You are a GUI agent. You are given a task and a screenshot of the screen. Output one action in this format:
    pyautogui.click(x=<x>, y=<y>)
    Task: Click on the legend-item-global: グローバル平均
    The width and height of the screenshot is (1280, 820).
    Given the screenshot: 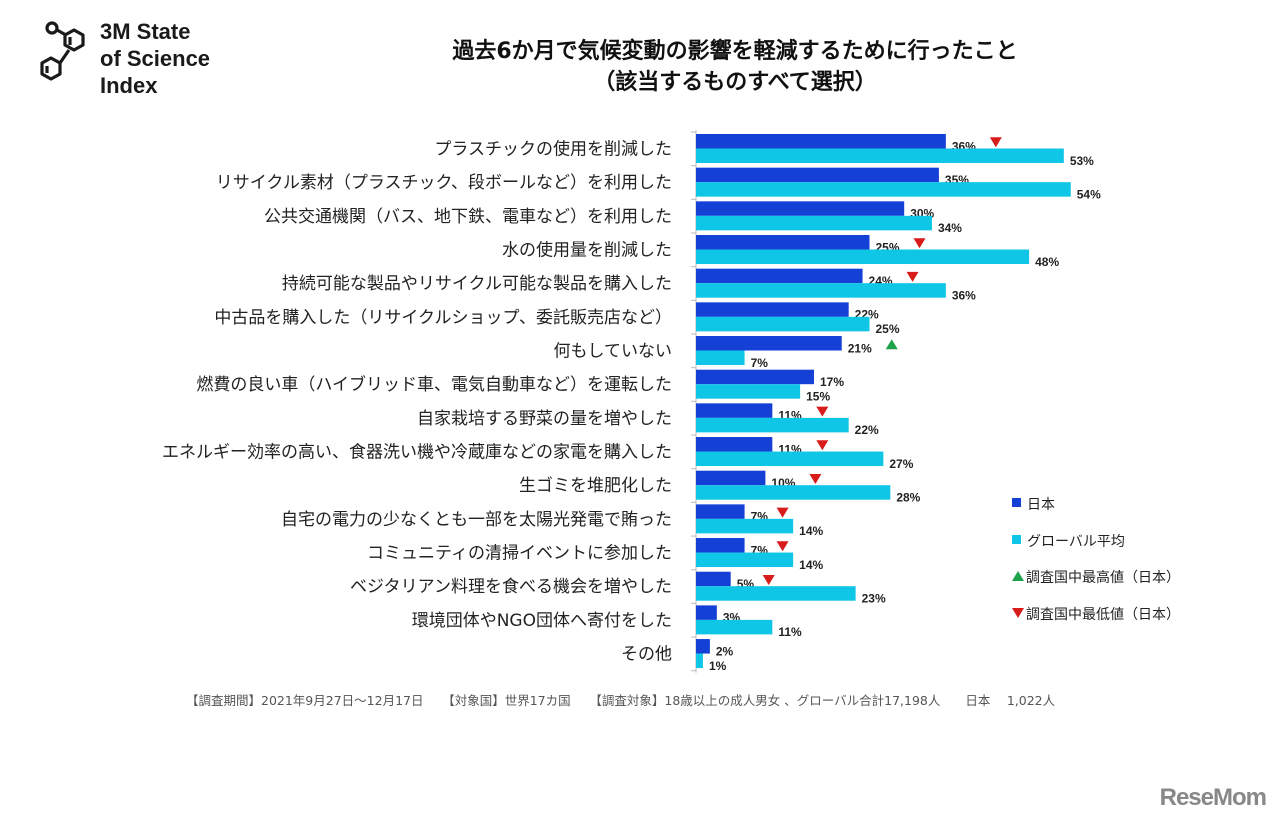 What is the action you would take?
    pyautogui.click(x=1096, y=549)
    